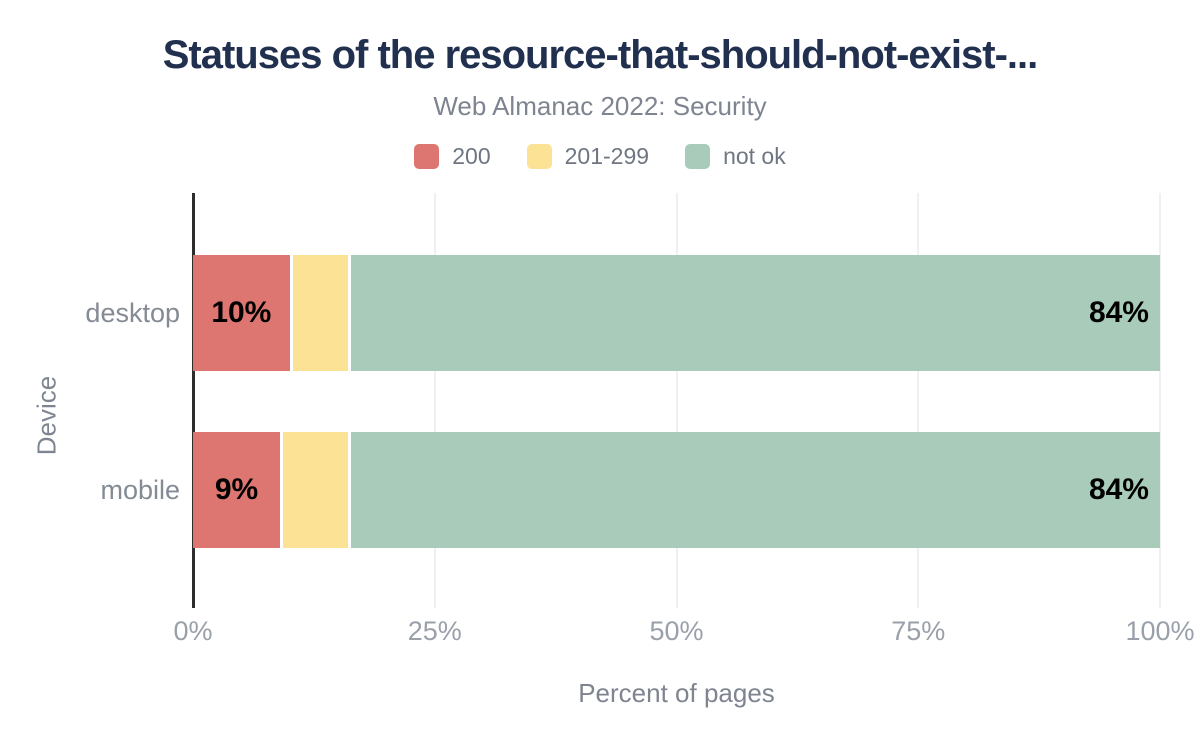 Image resolution: width=1200 pixels, height=742 pixels. Describe the element at coordinates (471, 156) in the screenshot. I see `legend-label: 200` at that location.